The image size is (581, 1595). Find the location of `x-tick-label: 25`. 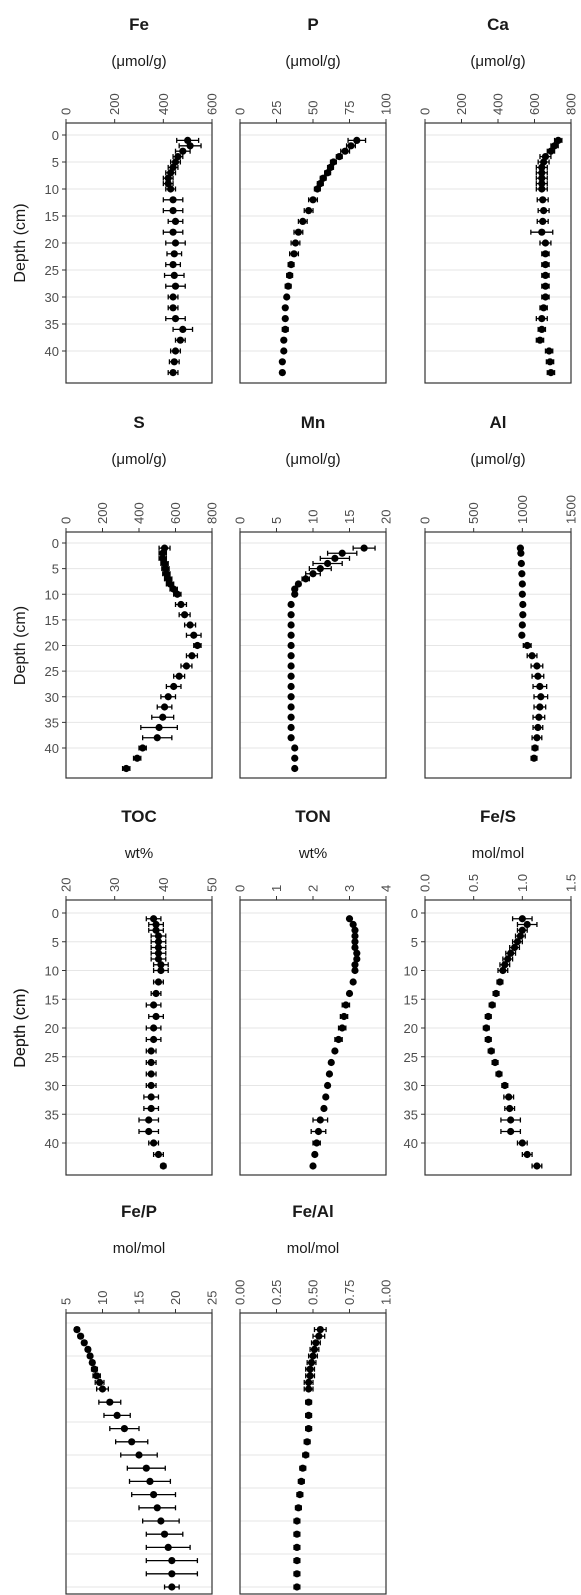

x-tick-label: 25 is located at coordinates (212, 1298).